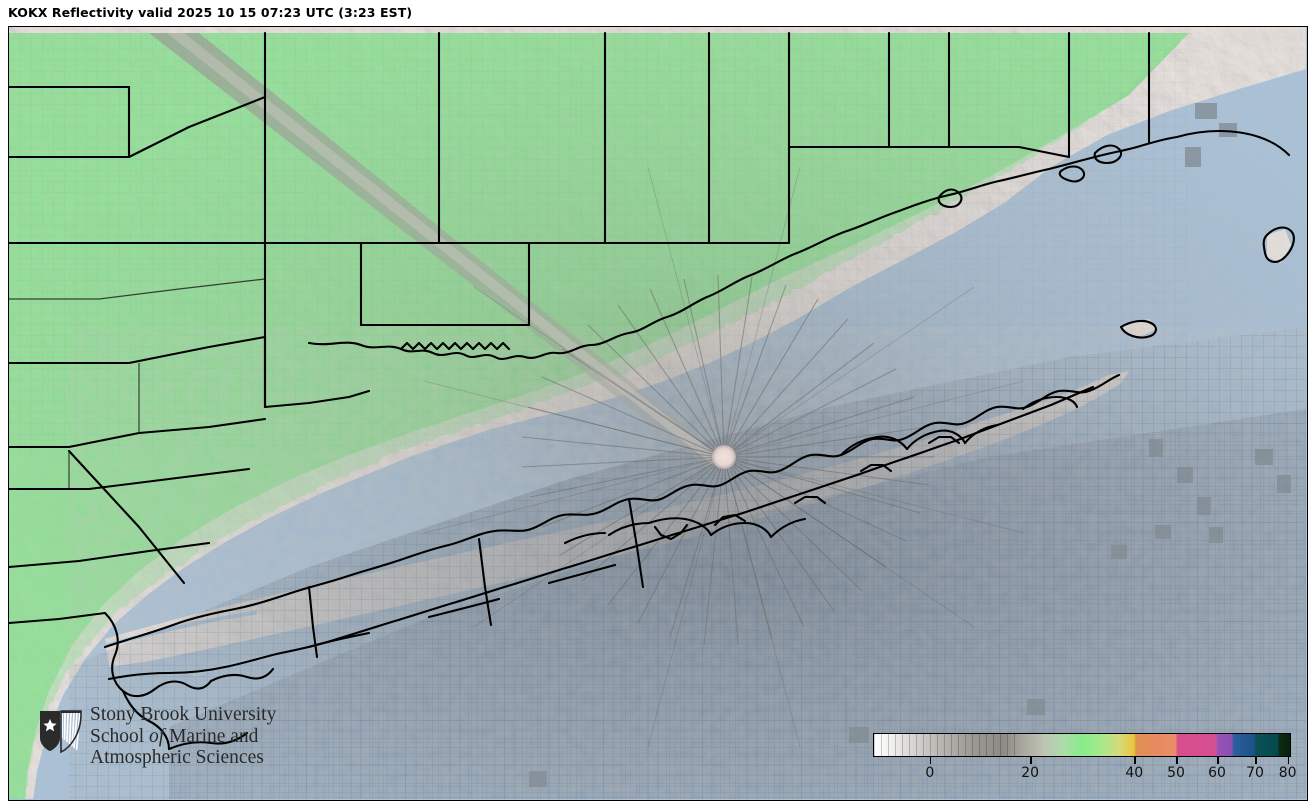  I want to click on colorbar-gradient, so click(1082, 745).